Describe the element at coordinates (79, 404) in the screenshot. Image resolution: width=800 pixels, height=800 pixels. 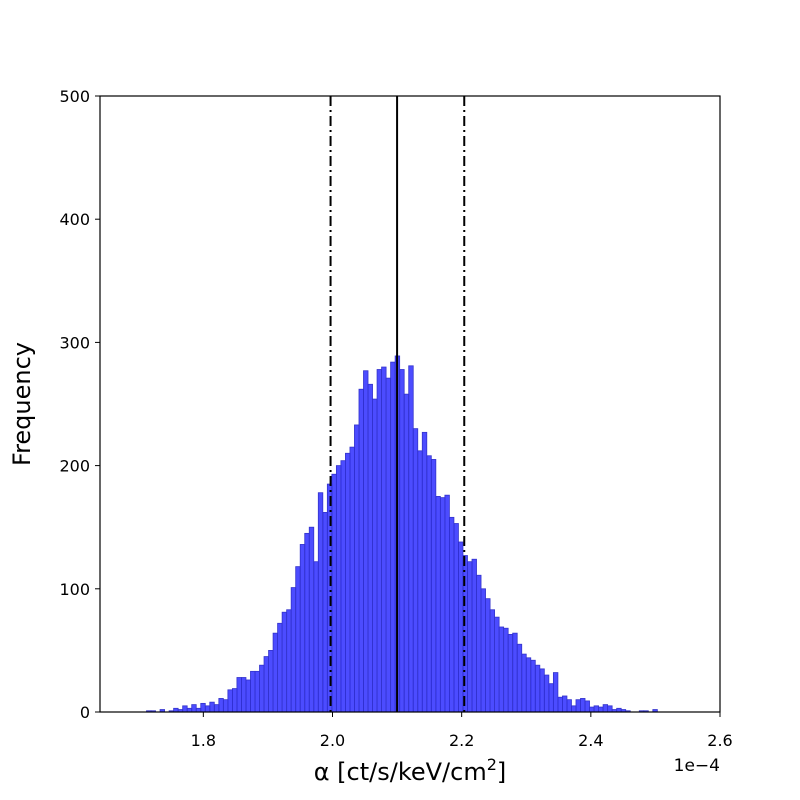
I see `y-axis-ticks: 0 100 200 300 400 500` at that location.